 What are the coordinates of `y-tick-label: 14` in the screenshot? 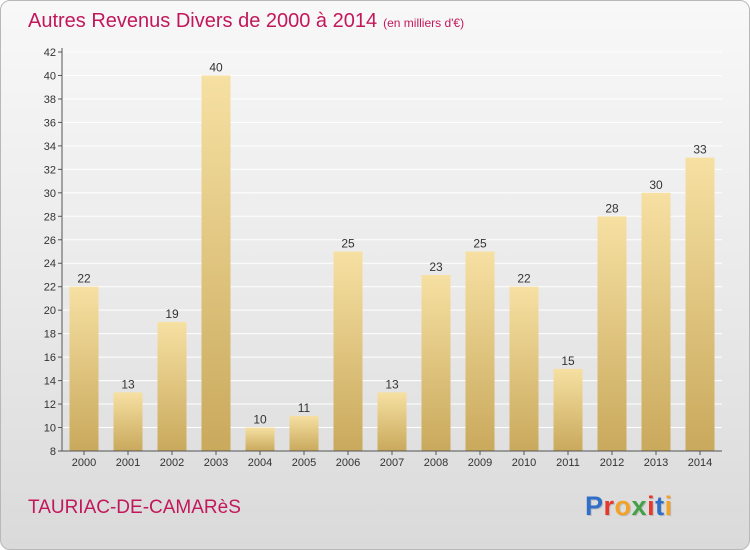 It's located at (50, 382).